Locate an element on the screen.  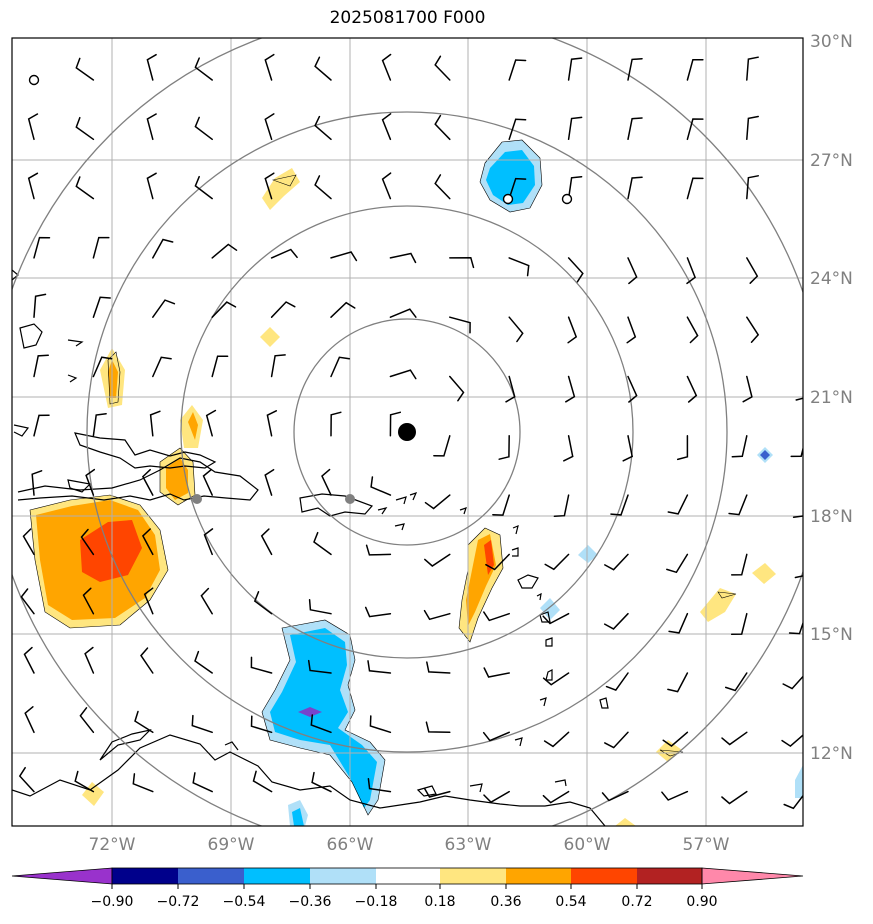
storm-center-marker is located at coordinates (407, 432).